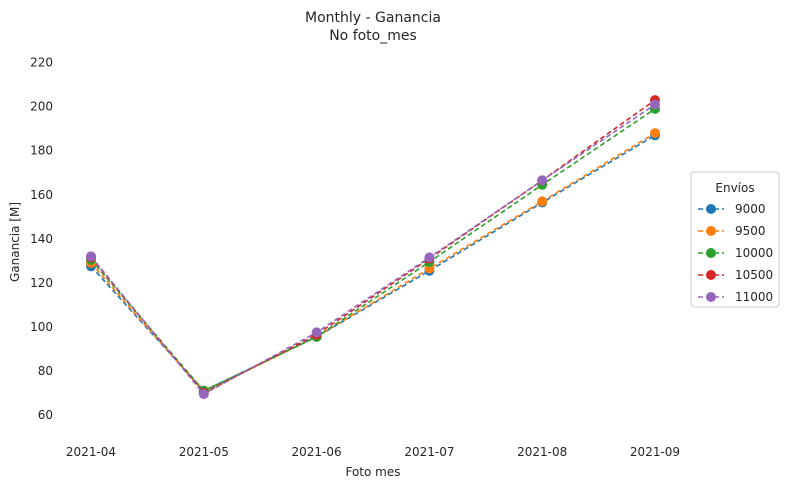 The image size is (790, 490). I want to click on legend-item: 11000, so click(735, 297).